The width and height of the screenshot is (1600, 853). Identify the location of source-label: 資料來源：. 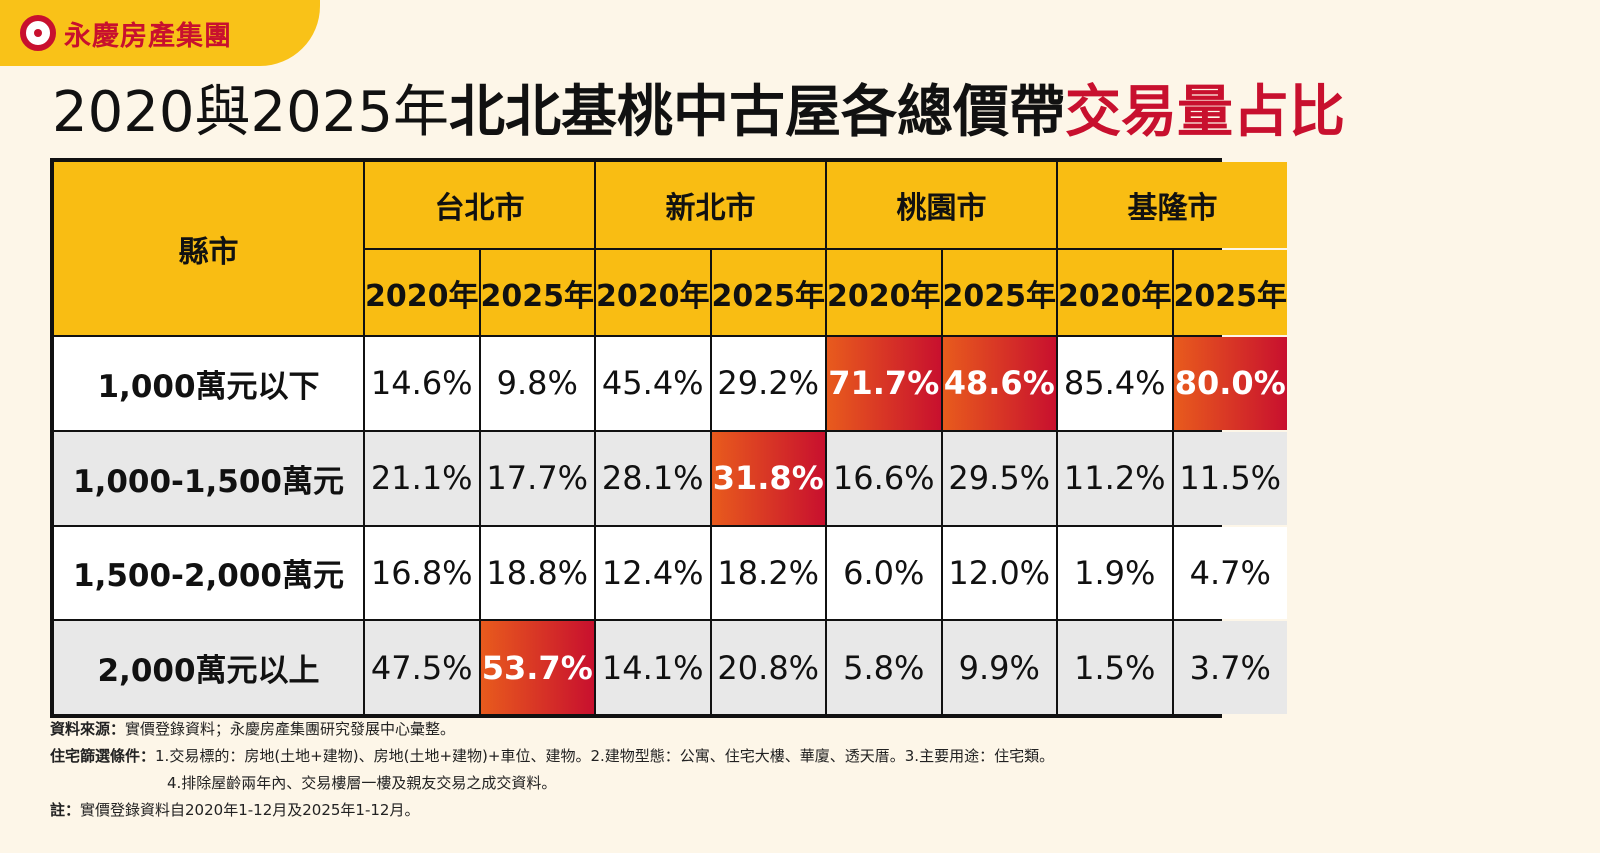
(88, 729).